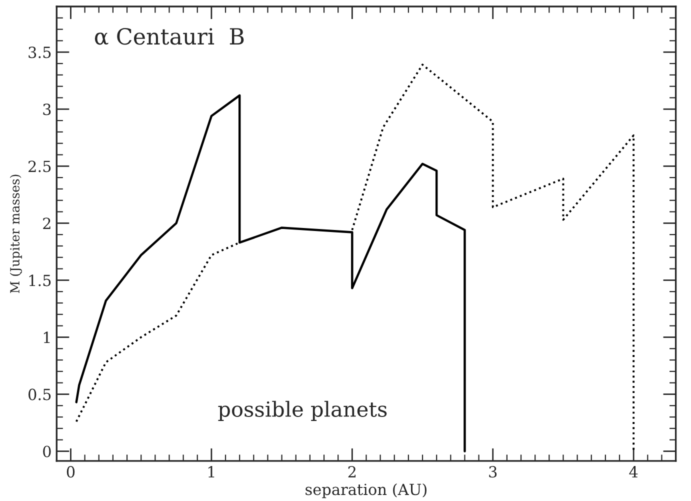  Describe the element at coordinates (40, 280) in the screenshot. I see `y-tick-label: 1.5` at that location.